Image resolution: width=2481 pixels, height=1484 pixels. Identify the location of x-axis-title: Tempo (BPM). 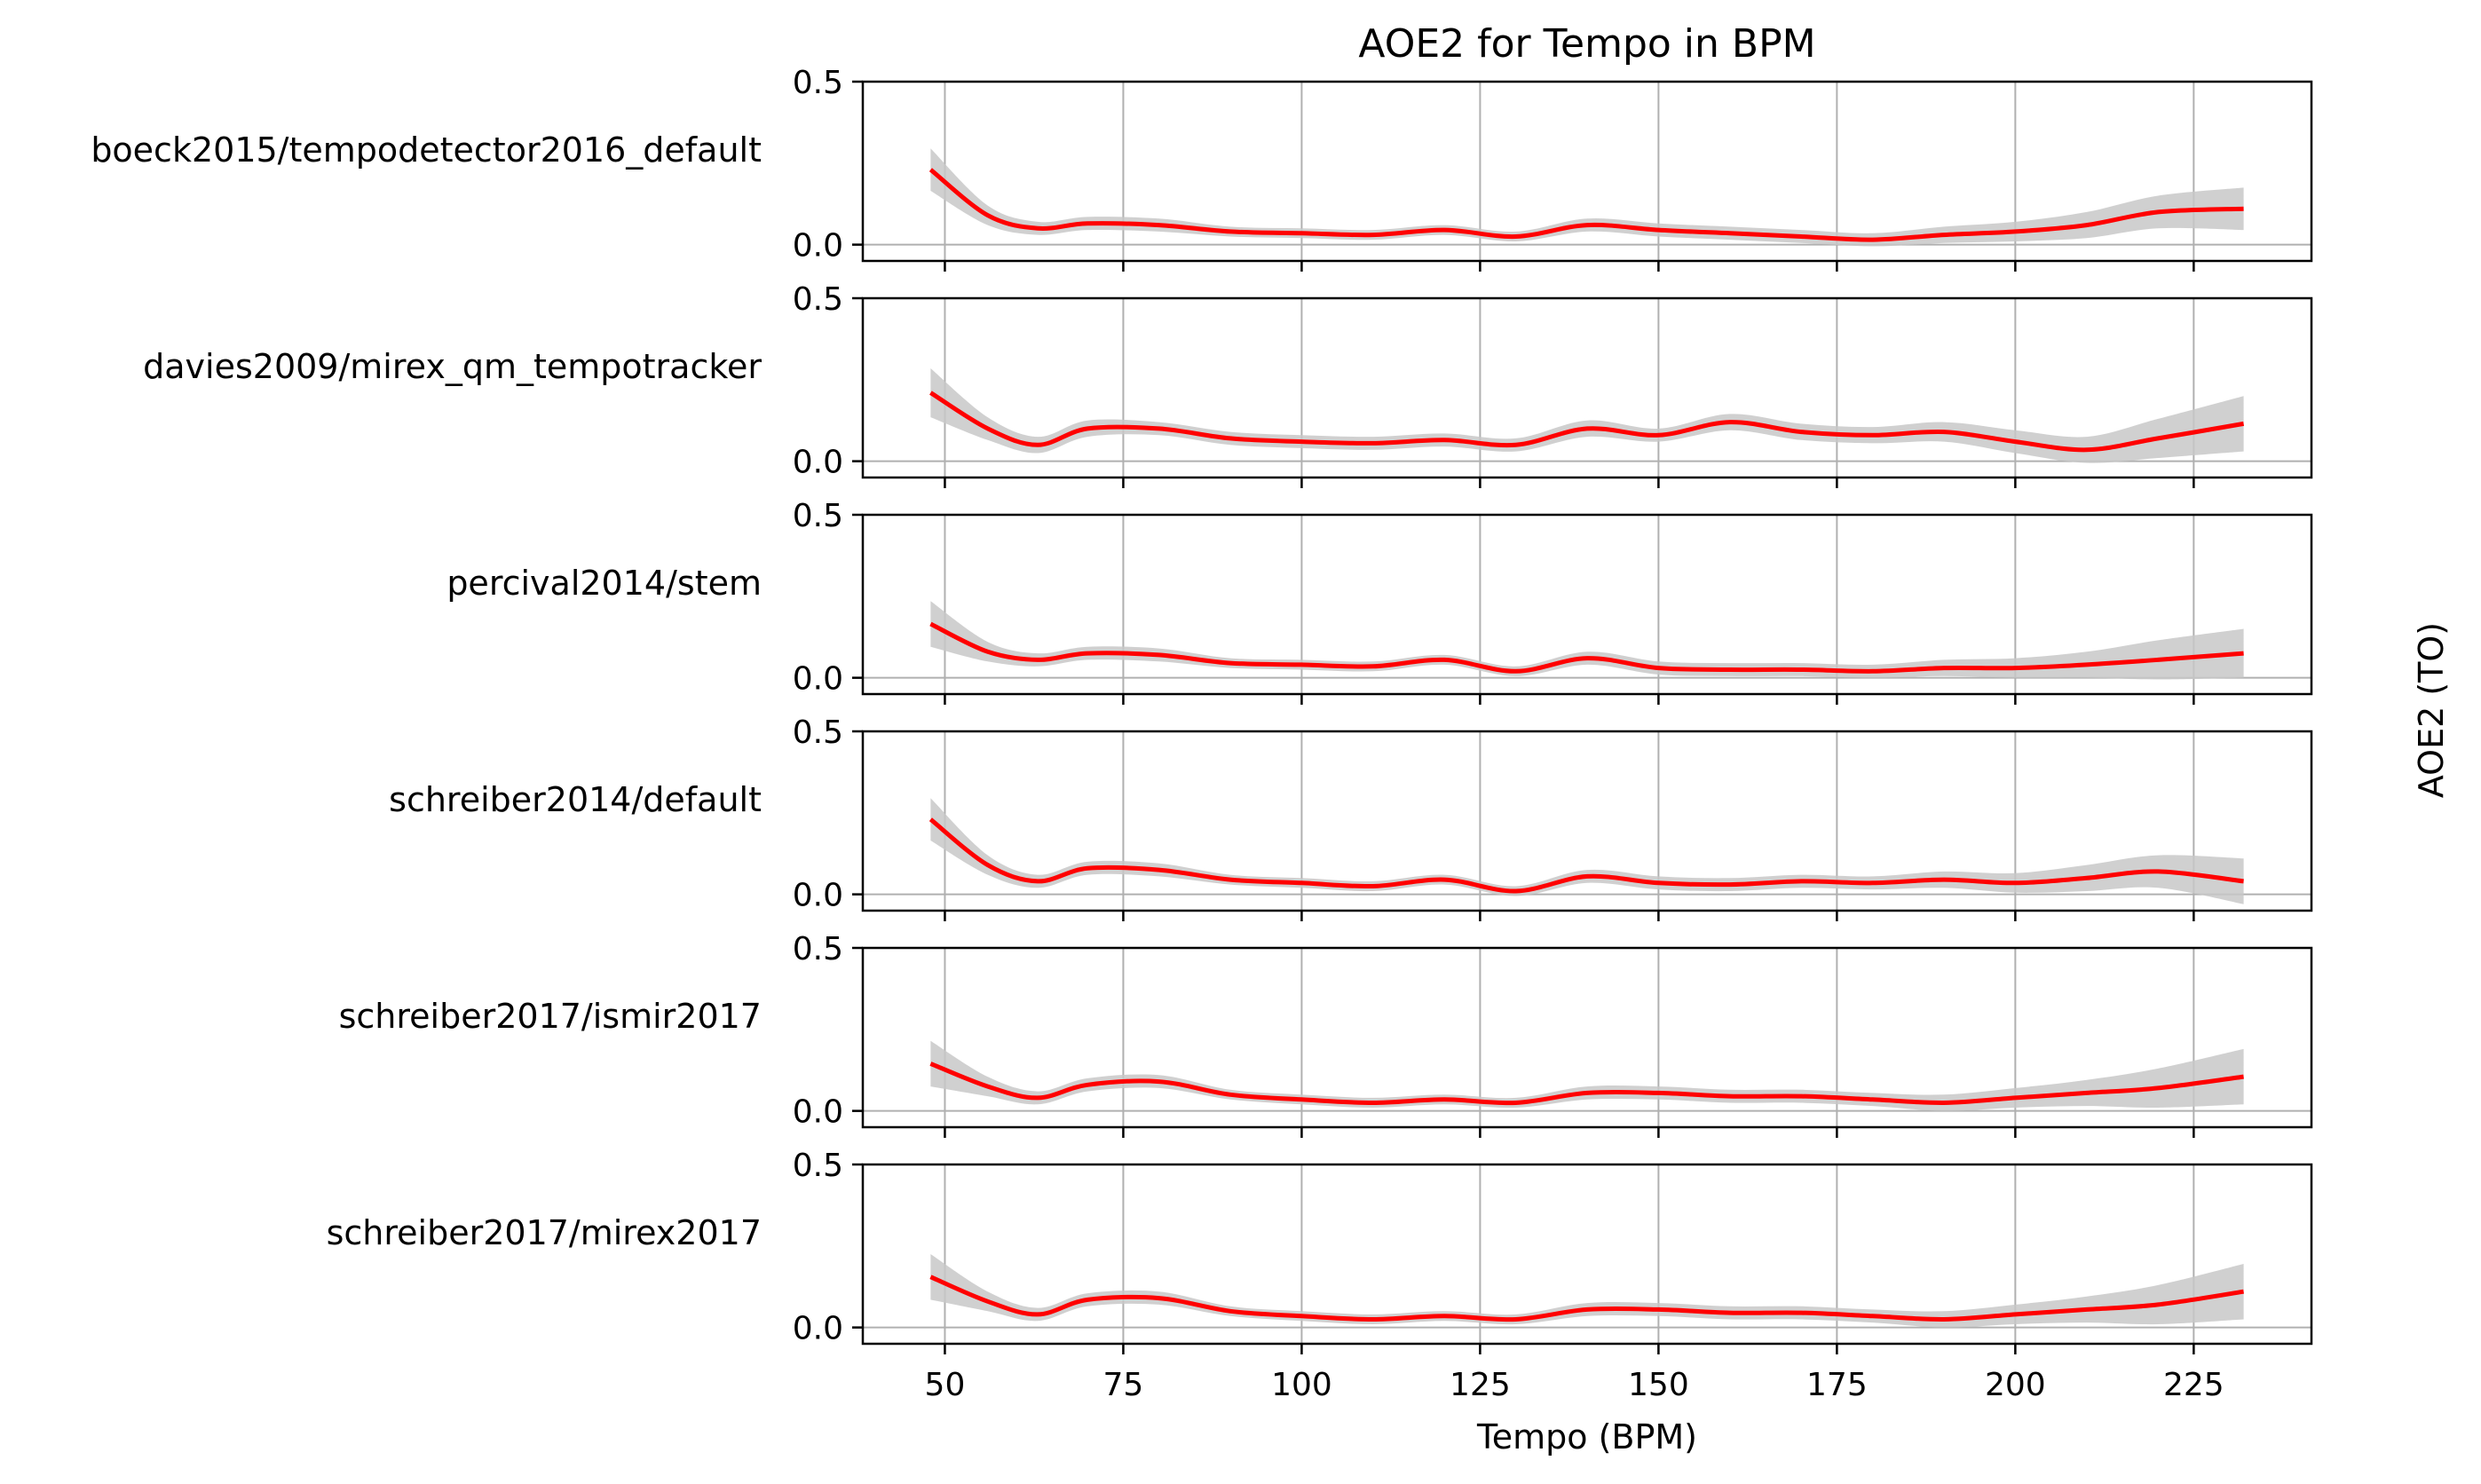
(1586, 1436).